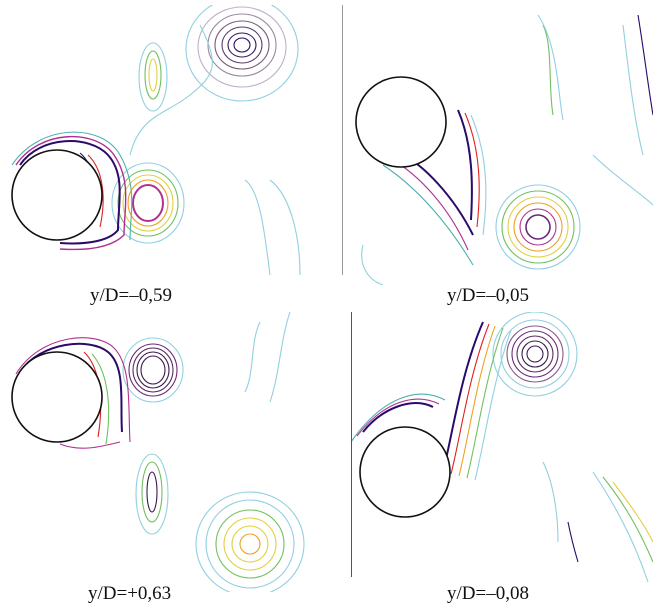 The width and height of the screenshot is (653, 609). I want to click on caption-bottom-left: y/D=+0,63, so click(130, 593).